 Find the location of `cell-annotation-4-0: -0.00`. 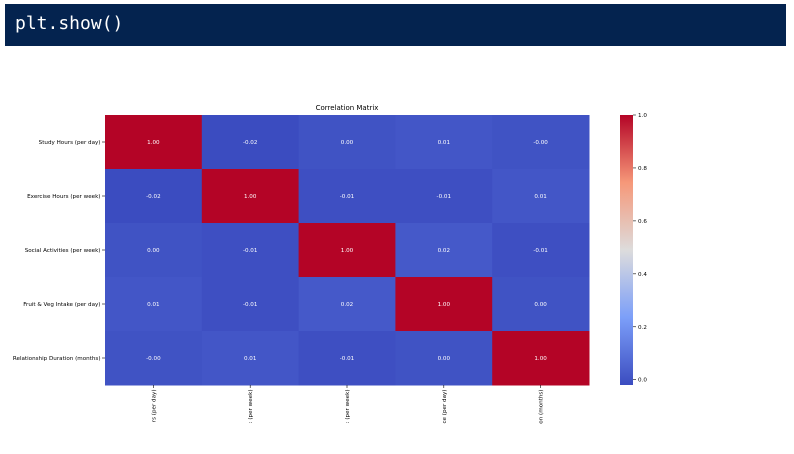

cell-annotation-4-0: -0.00 is located at coordinates (153, 359).